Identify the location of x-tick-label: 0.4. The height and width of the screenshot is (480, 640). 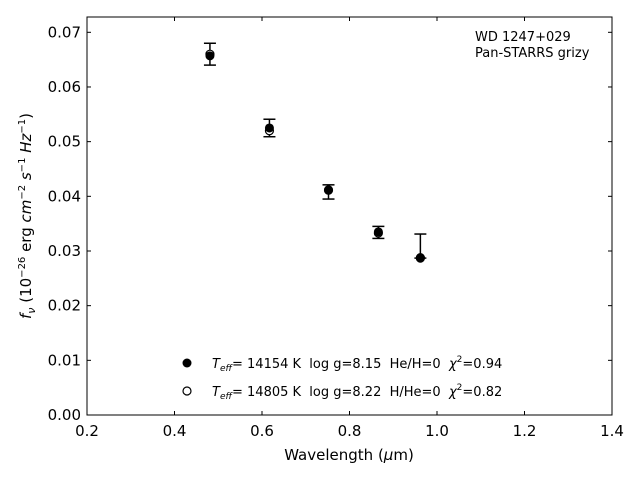
(175, 431).